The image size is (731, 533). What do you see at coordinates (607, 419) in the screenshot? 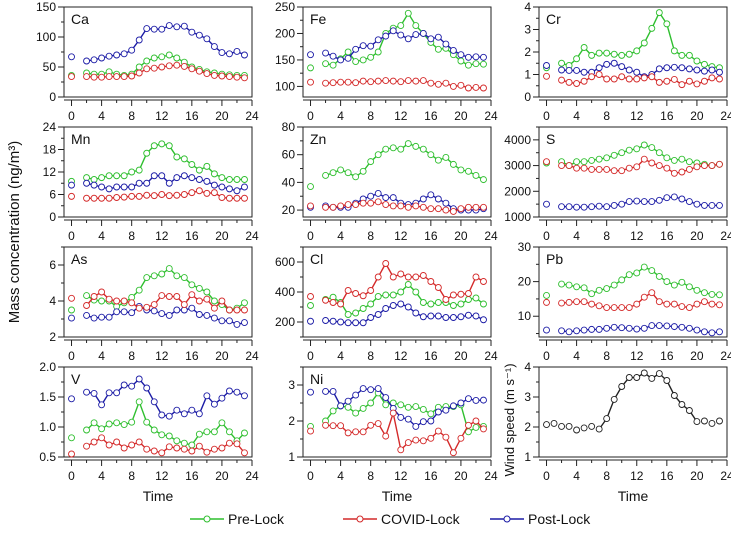
I see `wind-speed-point` at bounding box center [607, 419].